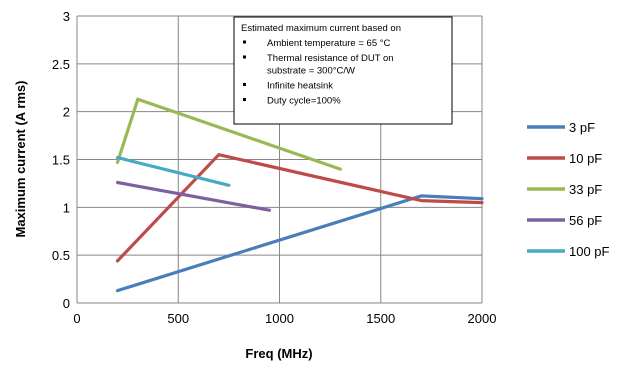 Image resolution: width=629 pixels, height=367 pixels. Describe the element at coordinates (66, 112) in the screenshot. I see `y-tick-label: 2` at that location.